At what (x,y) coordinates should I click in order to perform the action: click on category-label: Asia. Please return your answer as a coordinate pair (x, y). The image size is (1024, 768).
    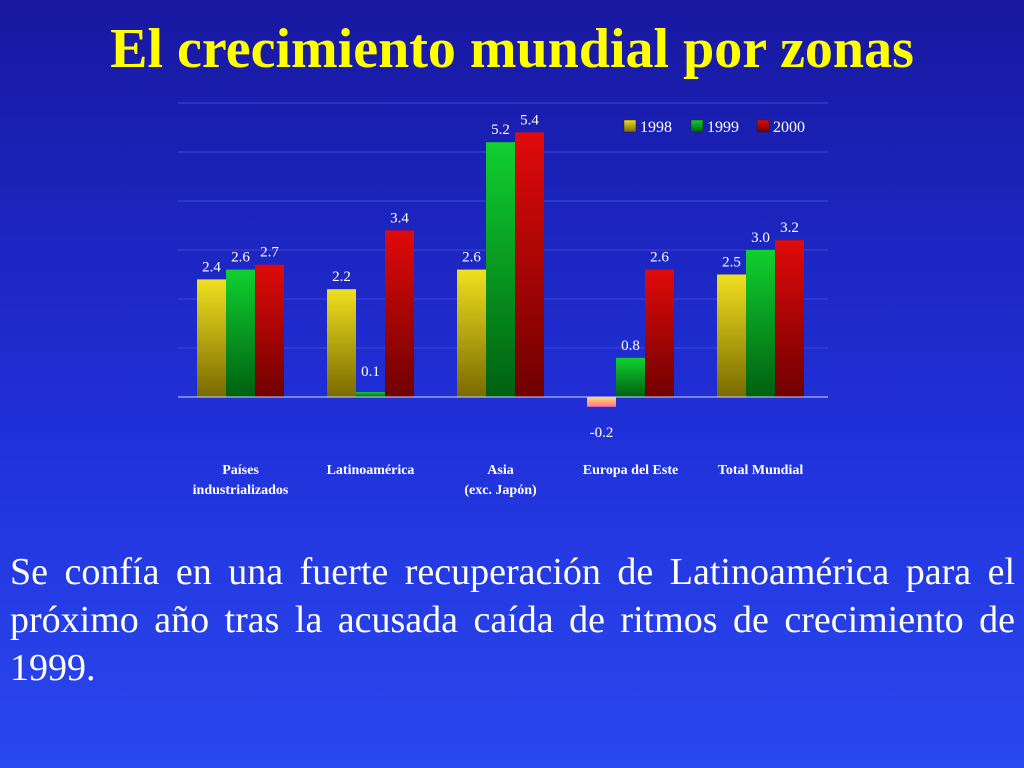
    Looking at the image, I should click on (500, 470).